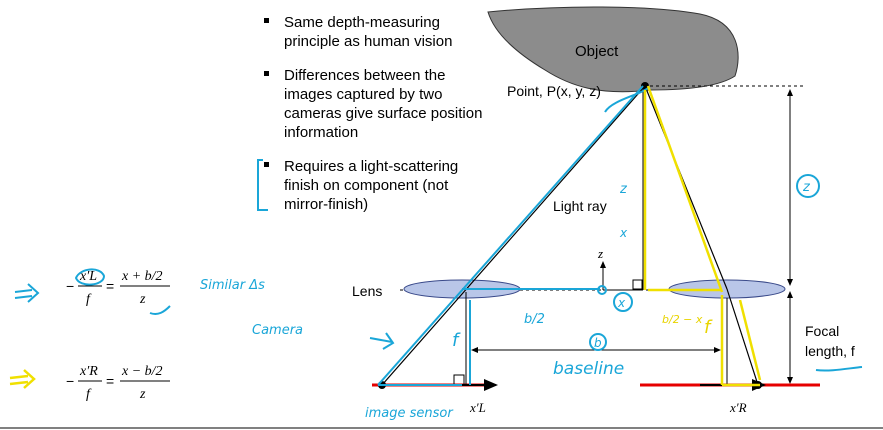 This screenshot has width=883, height=430. What do you see at coordinates (382, 341) in the screenshot?
I see `camera-arrow` at bounding box center [382, 341].